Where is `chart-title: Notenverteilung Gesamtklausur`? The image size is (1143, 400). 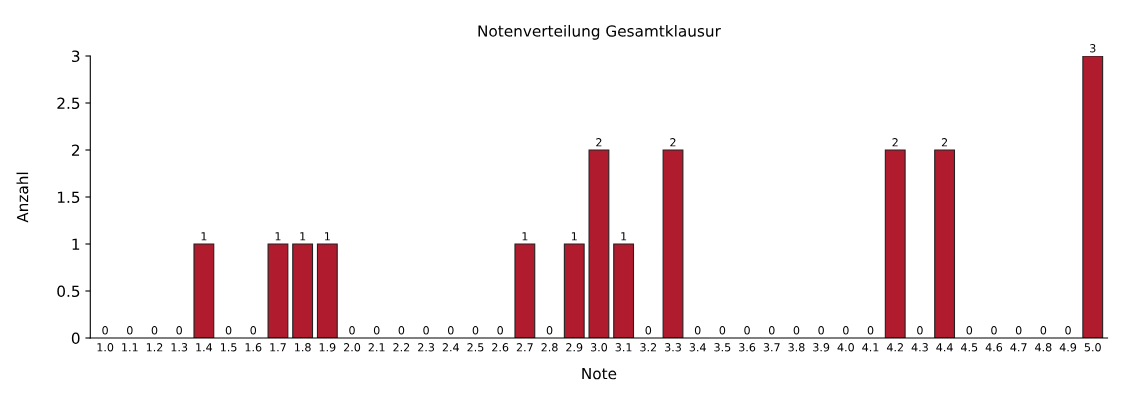 chart-title: Notenverteilung Gesamtklausur is located at coordinates (599, 32).